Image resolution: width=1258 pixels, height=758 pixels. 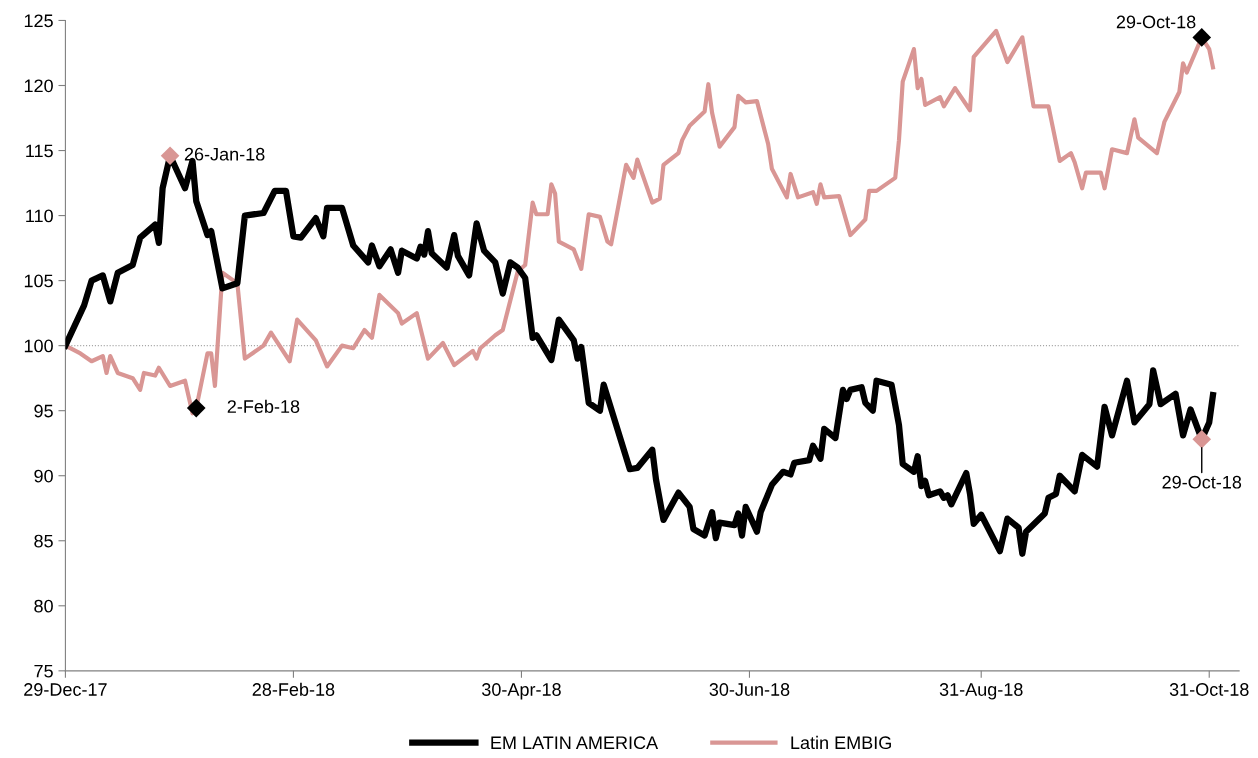 What do you see at coordinates (293, 689) in the screenshot?
I see `x-tick-label: 28-Feb-18` at bounding box center [293, 689].